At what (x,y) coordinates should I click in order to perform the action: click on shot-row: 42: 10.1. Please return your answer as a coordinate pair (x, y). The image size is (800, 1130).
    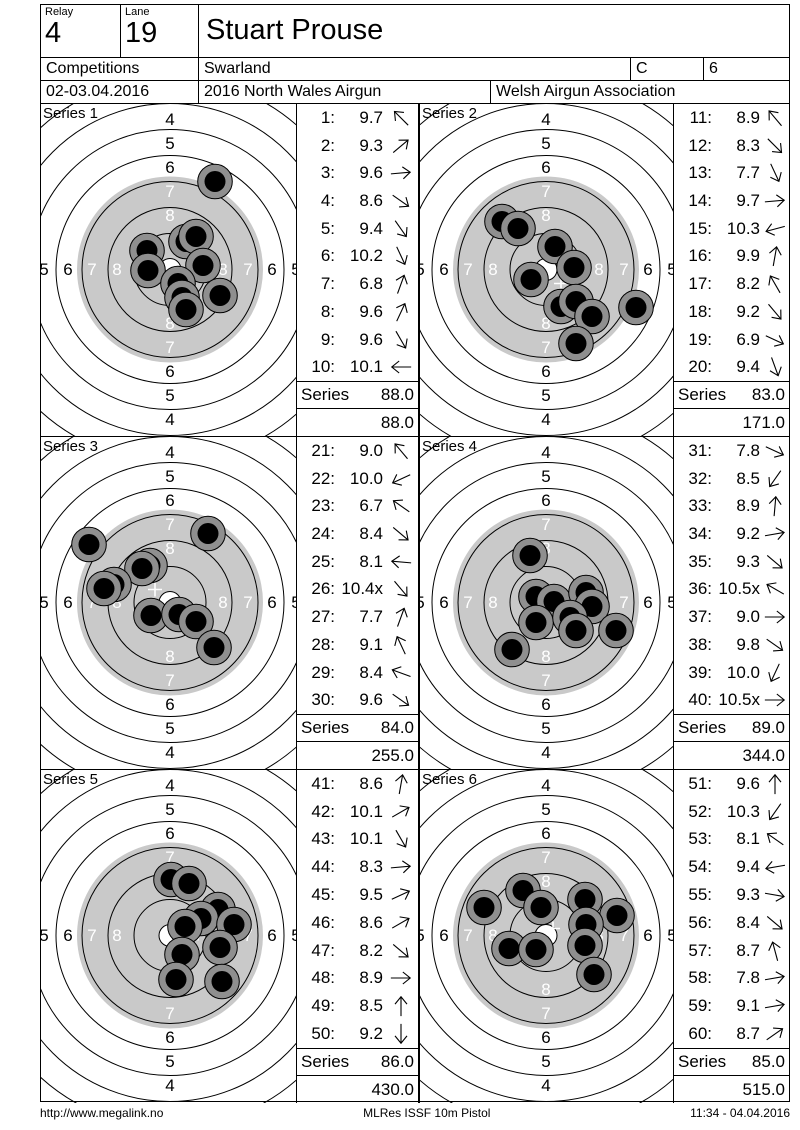
    Looking at the image, I should click on (357, 812).